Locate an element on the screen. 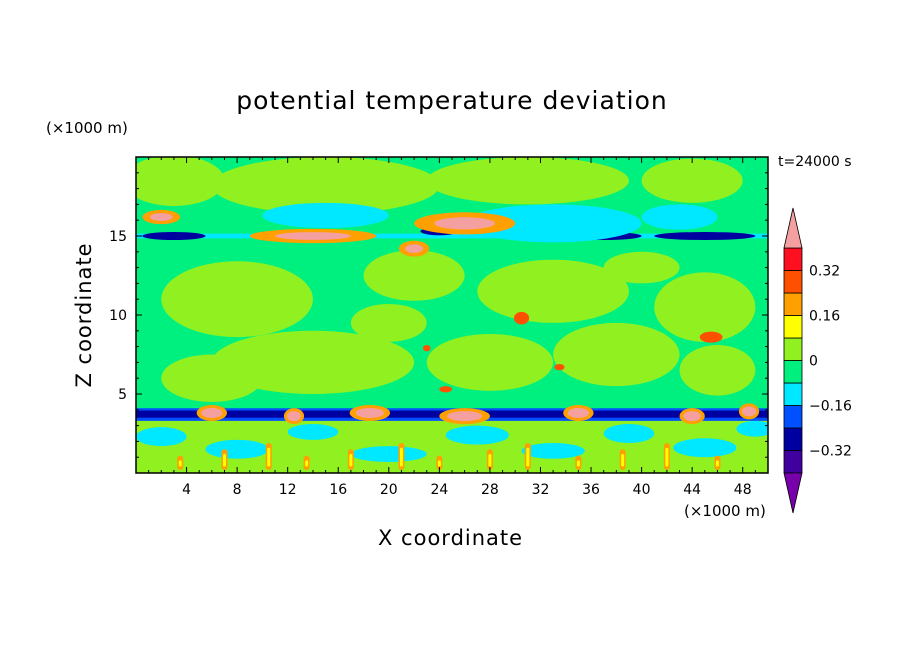 The height and width of the screenshot is (654, 904). upper-band-cyan is located at coordinates (452, 236).